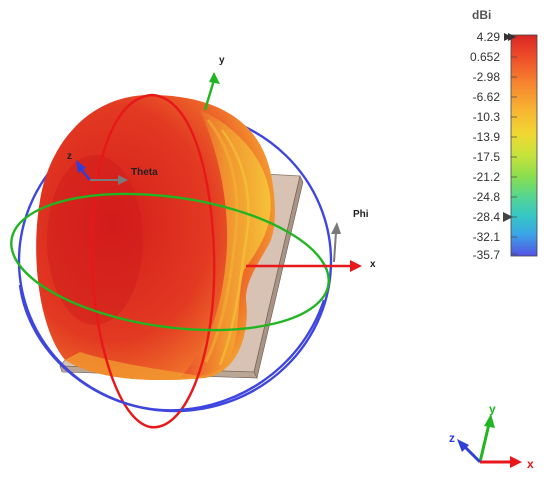 Image resolution: width=550 pixels, height=479 pixels. I want to click on triad-y-label: y, so click(492, 409).